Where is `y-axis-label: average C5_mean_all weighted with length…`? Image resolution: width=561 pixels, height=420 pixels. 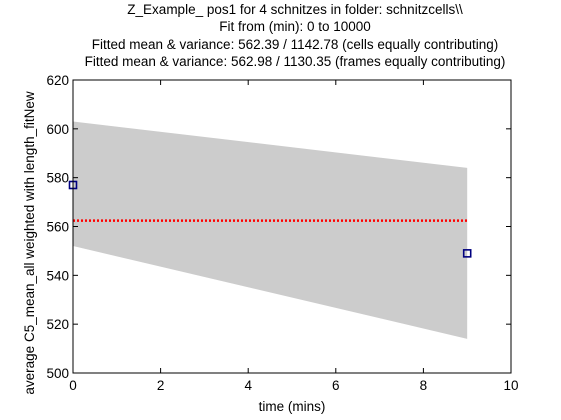
y-axis-label: average C5_mean_all weighted with length… is located at coordinates (29, 242).